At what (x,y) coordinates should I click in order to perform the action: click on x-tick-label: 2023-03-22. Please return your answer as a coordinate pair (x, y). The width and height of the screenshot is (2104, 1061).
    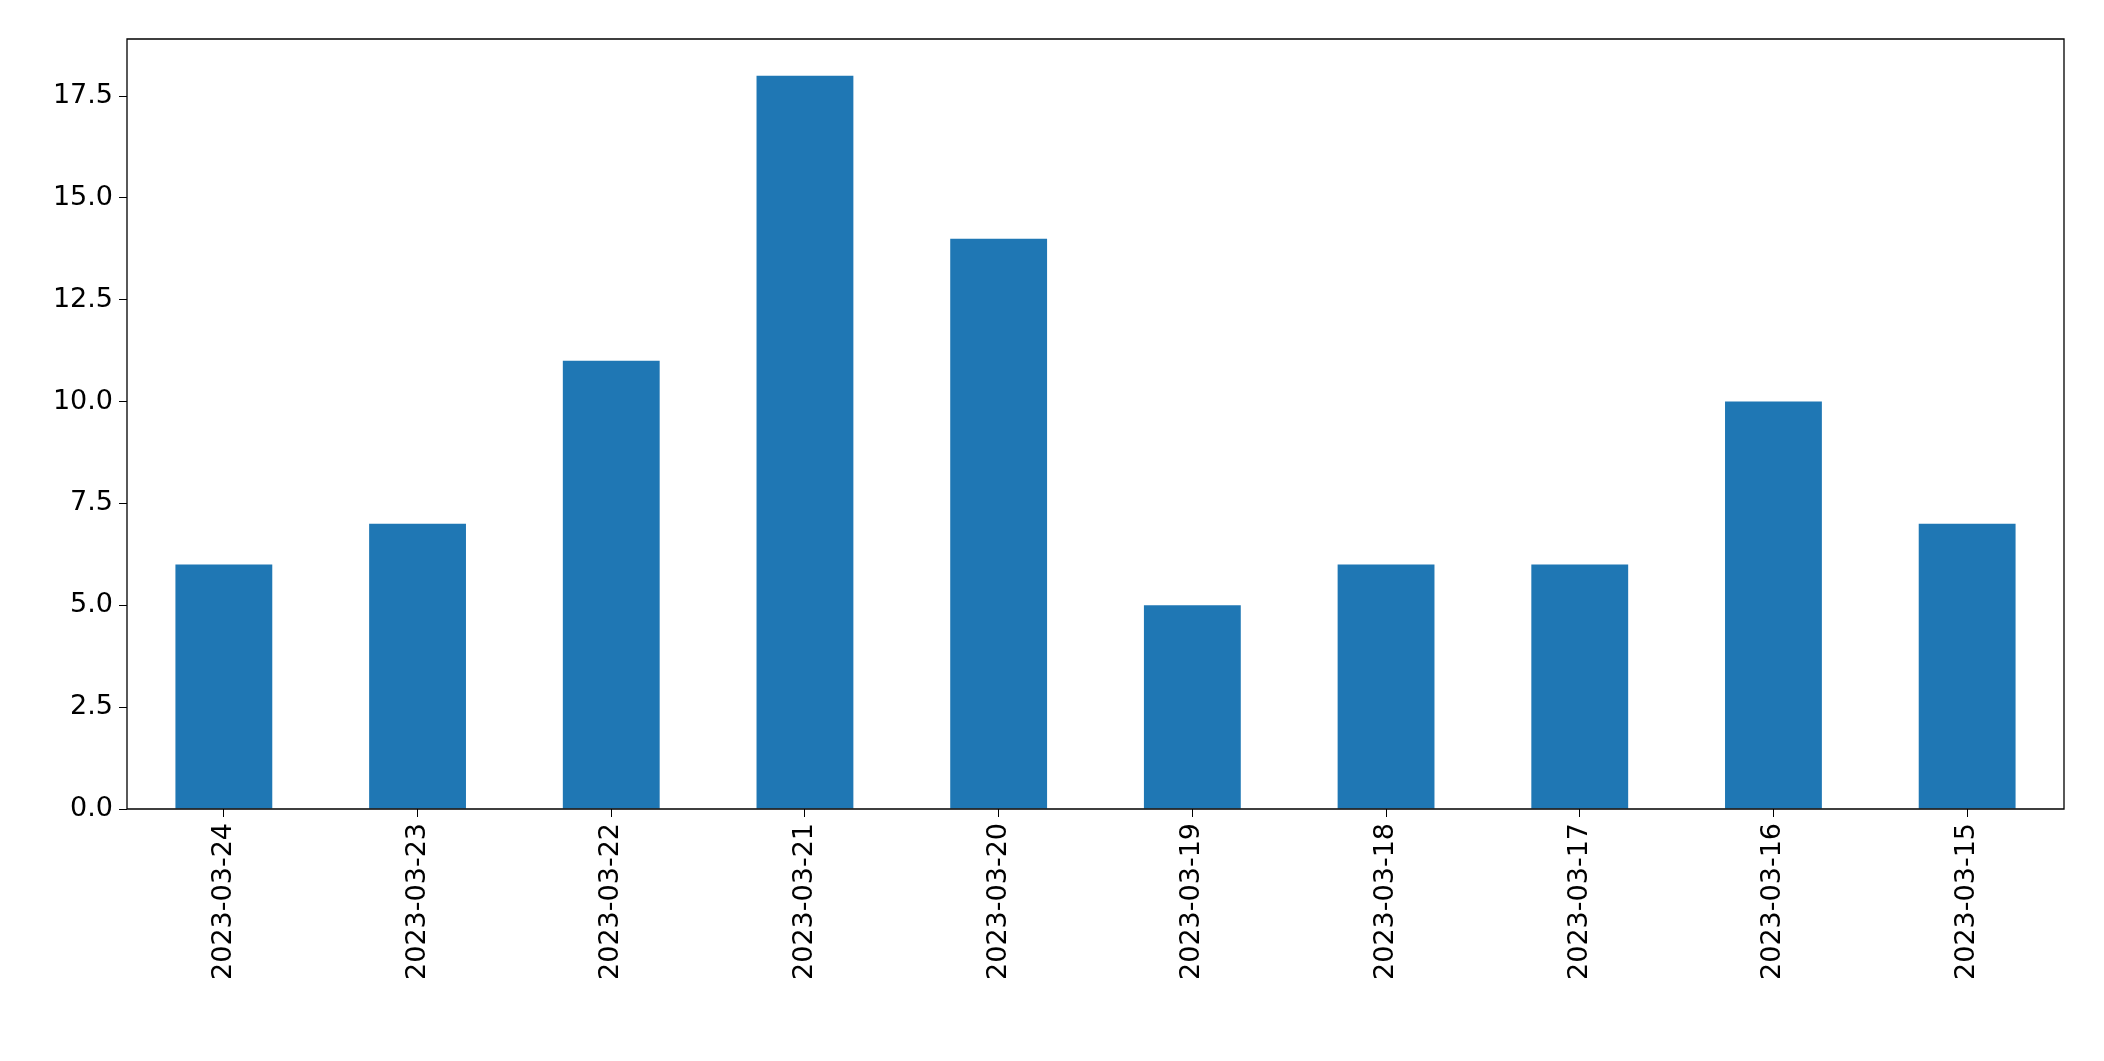
    Looking at the image, I should click on (609, 901).